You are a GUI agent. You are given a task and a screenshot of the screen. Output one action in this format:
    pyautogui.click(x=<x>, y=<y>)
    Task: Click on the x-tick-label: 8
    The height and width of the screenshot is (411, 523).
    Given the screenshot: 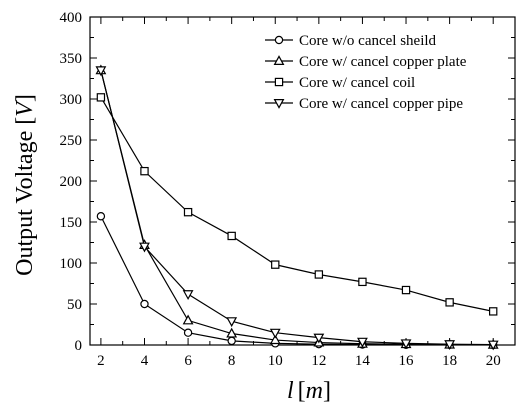 What is the action you would take?
    pyautogui.click(x=232, y=361)
    